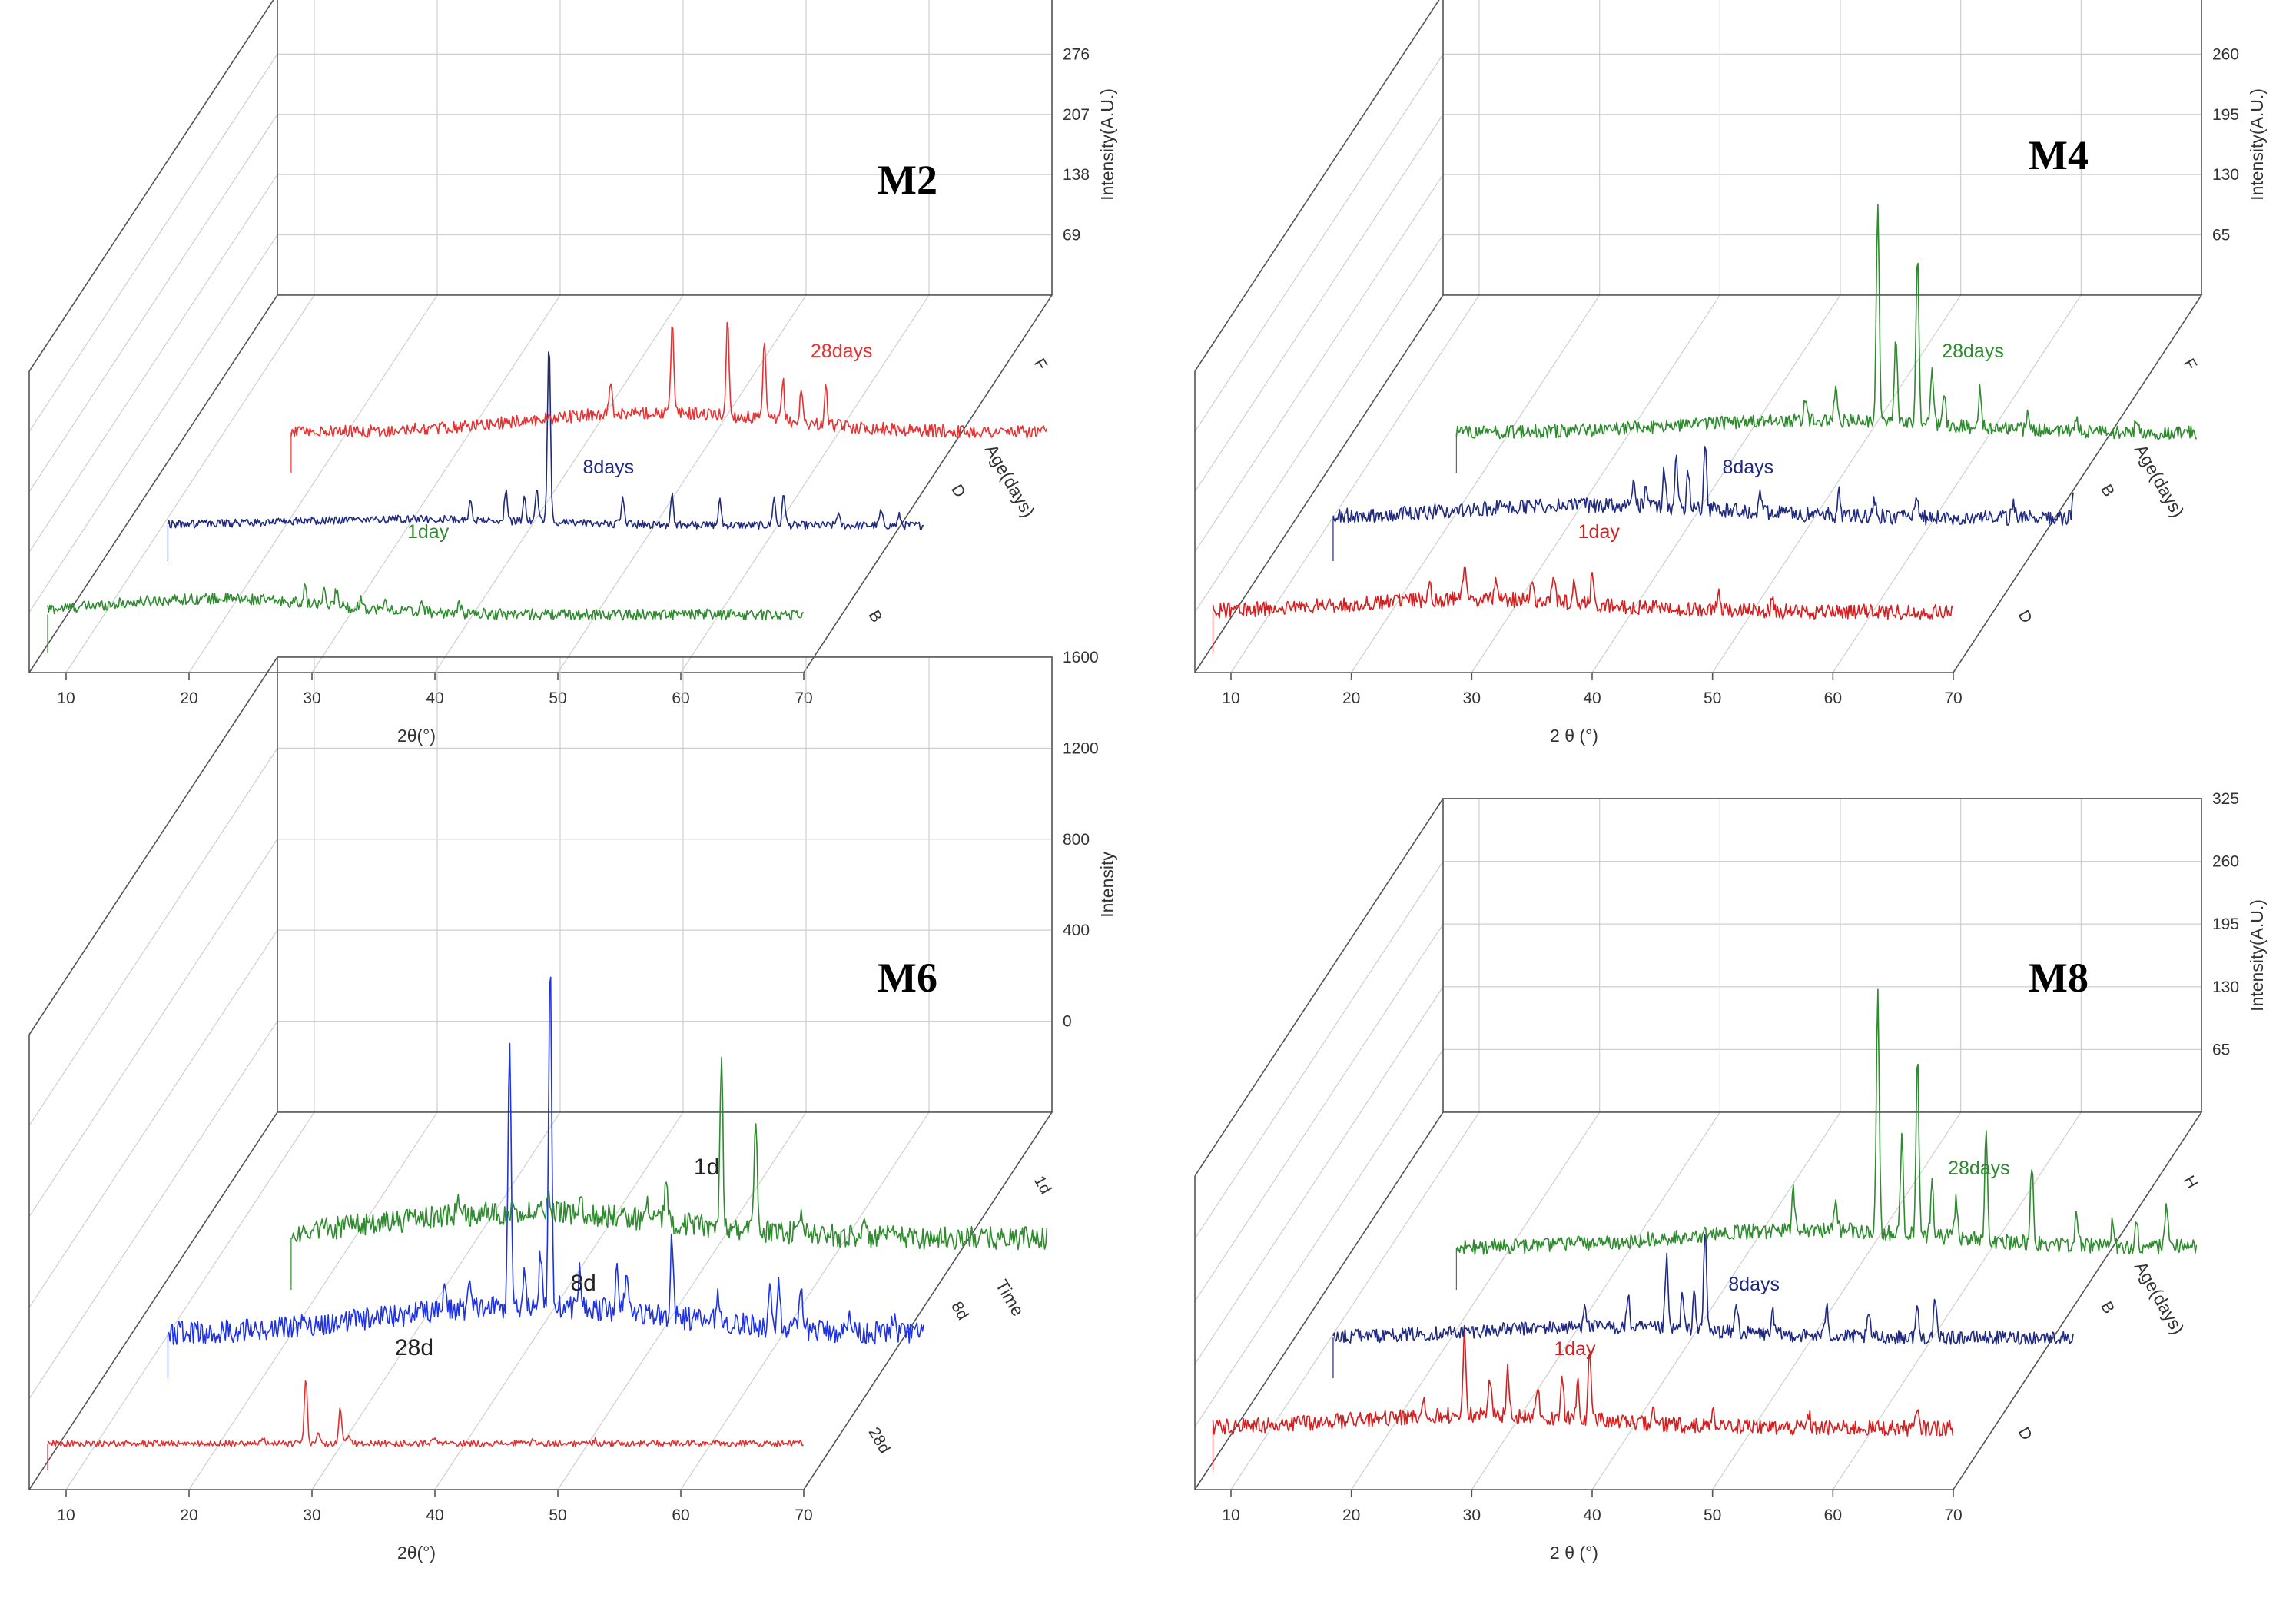  I want to click on z-tick-label: 260, so click(2225, 862).